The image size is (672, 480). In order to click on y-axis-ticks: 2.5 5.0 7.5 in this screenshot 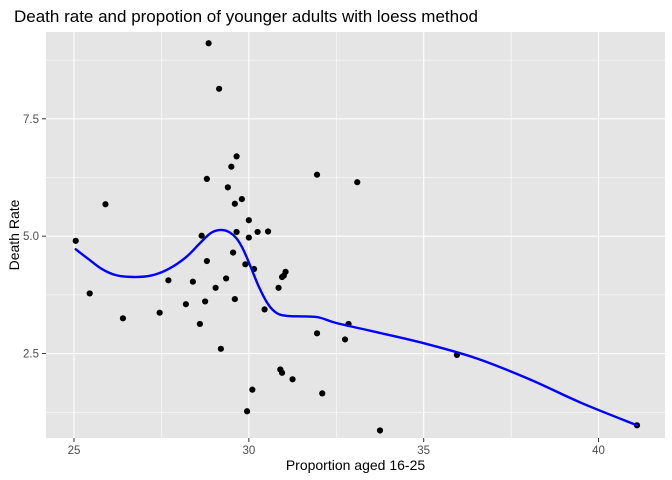, I will do `click(34, 237)`.